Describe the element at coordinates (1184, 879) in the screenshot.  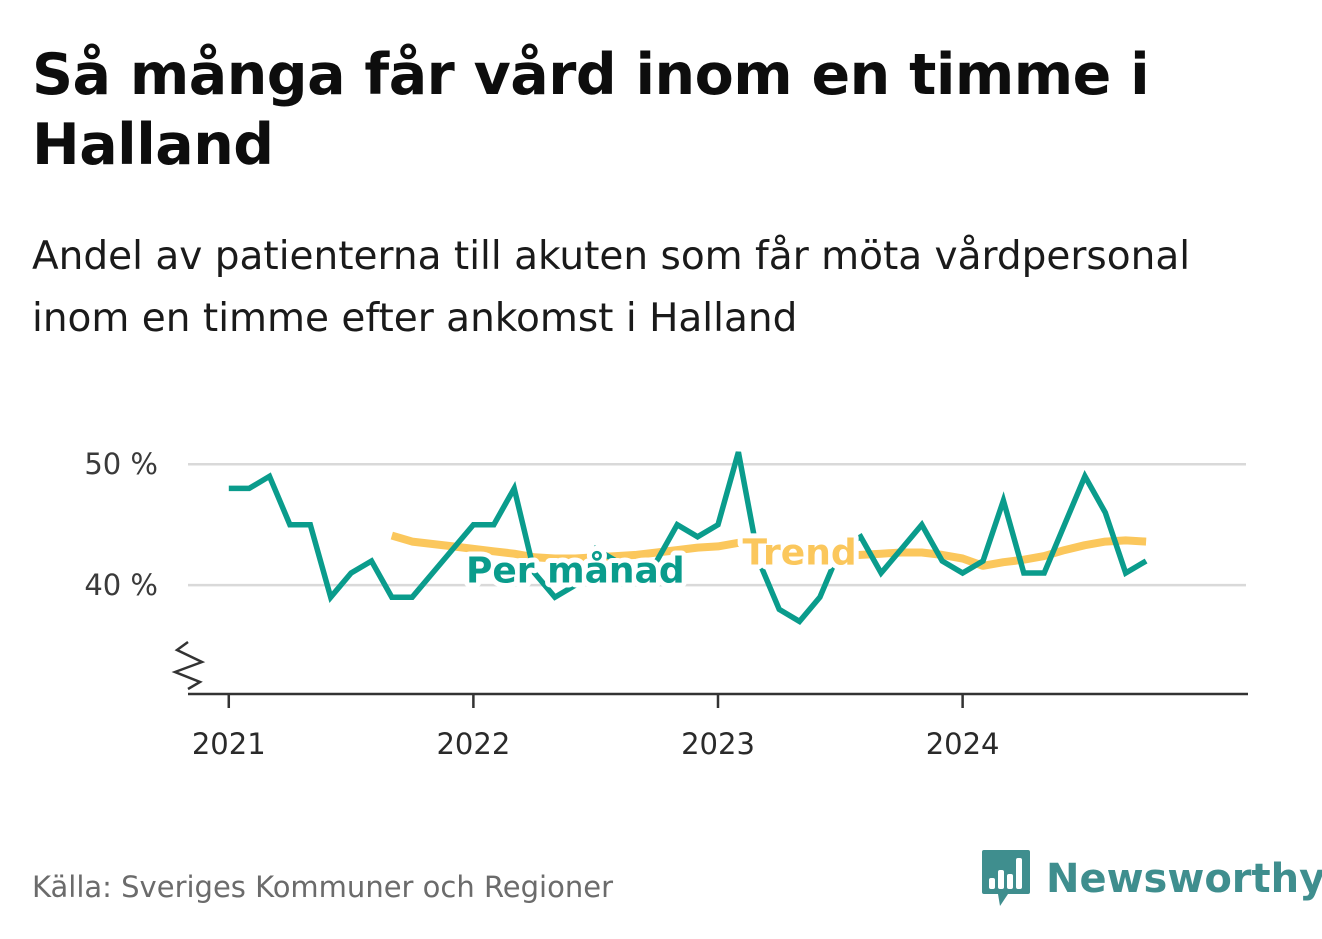
I see `brand-name: Newsworthy` at that location.